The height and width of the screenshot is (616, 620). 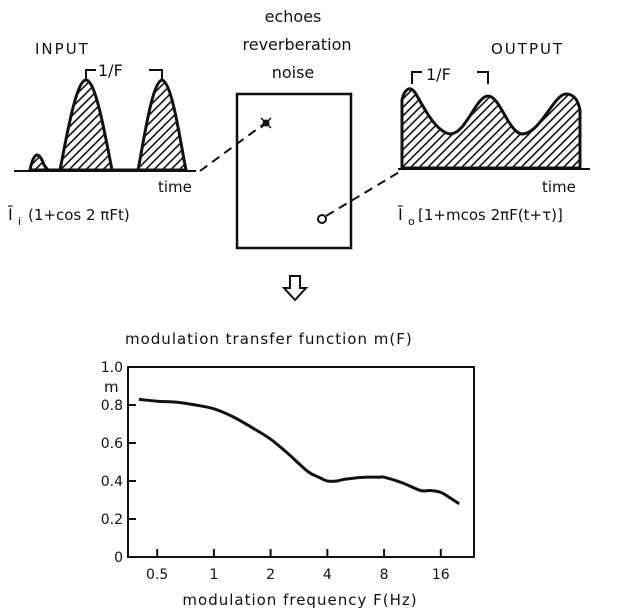 I want to click on x-ticks: 0.5 1 2 4 8 16, so click(x=298, y=566).